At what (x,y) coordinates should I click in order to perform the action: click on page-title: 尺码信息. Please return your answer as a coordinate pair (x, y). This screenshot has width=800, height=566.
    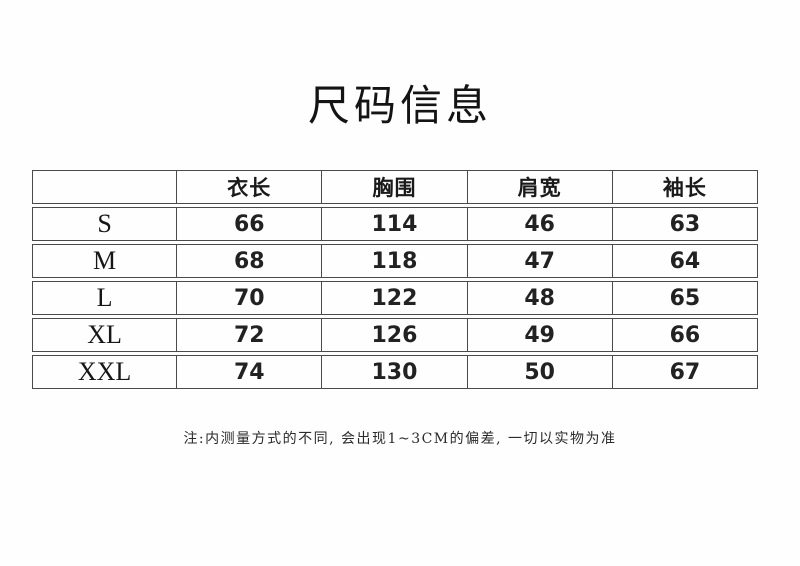
    Looking at the image, I should click on (399, 105).